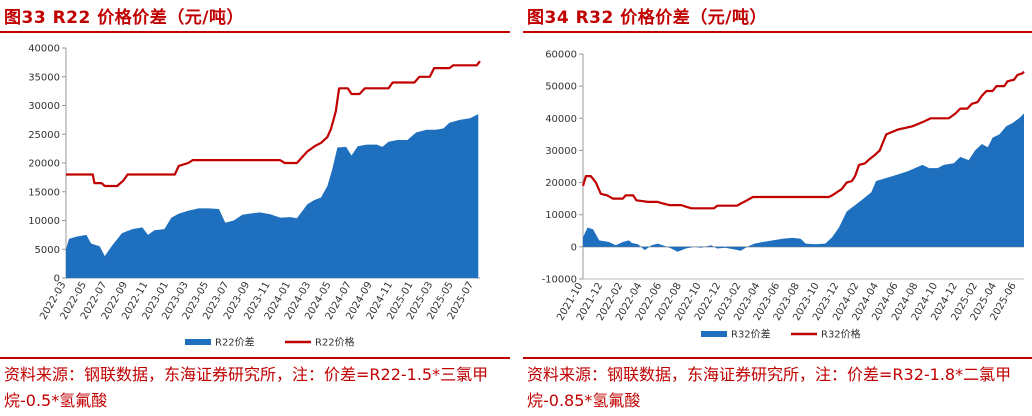  I want to click on series-area-R32价差, so click(803, 182).